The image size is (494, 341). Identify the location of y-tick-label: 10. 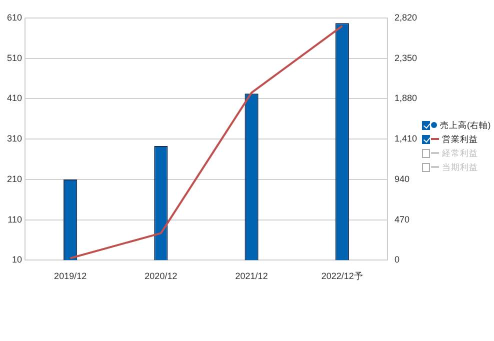
(17, 259).